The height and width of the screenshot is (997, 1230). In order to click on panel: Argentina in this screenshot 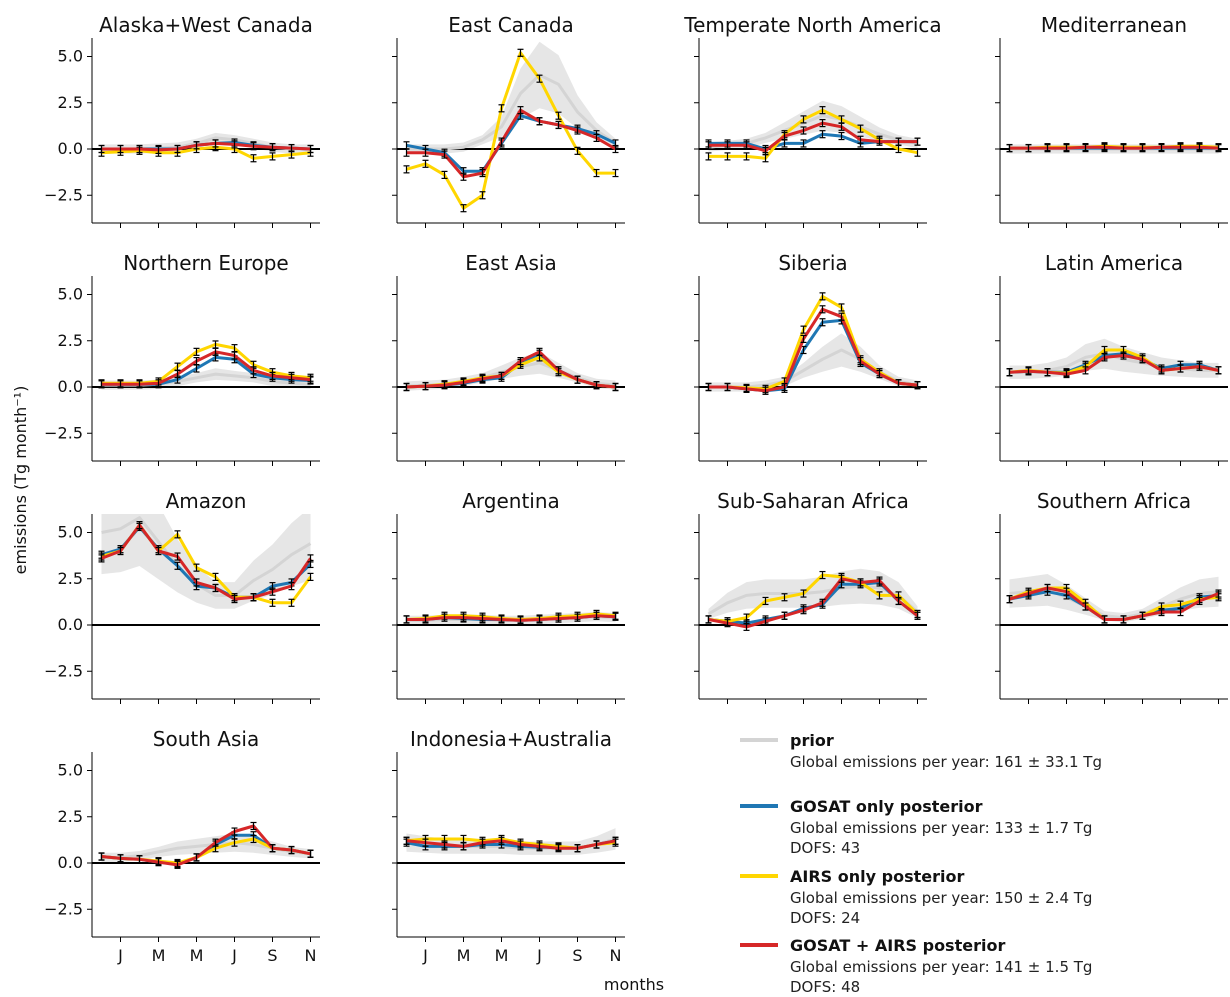, I will do `click(508, 596)`.